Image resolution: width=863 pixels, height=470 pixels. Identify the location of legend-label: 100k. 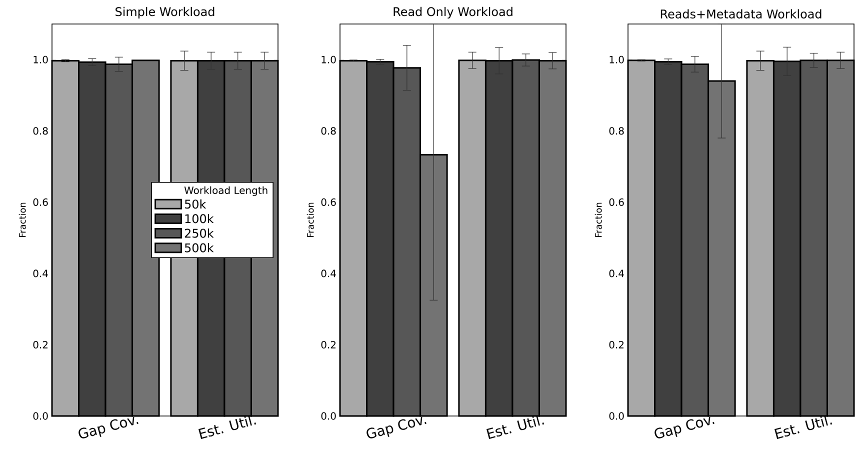
(199, 219).